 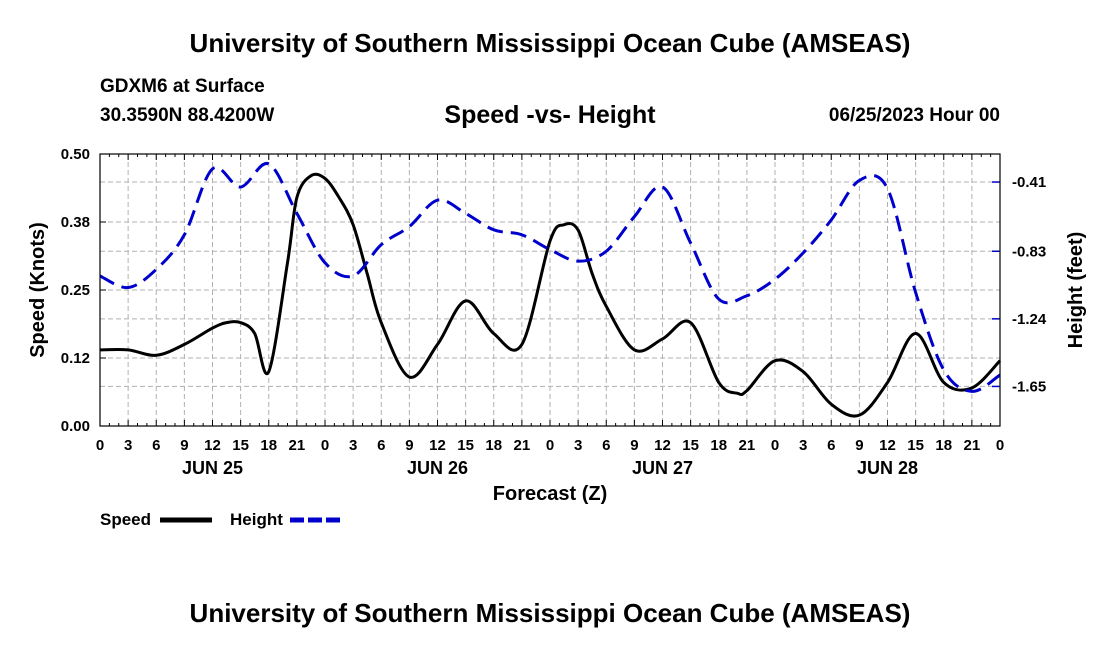 What do you see at coordinates (1029, 251) in the screenshot?
I see `right-tick-label: -0.83` at bounding box center [1029, 251].